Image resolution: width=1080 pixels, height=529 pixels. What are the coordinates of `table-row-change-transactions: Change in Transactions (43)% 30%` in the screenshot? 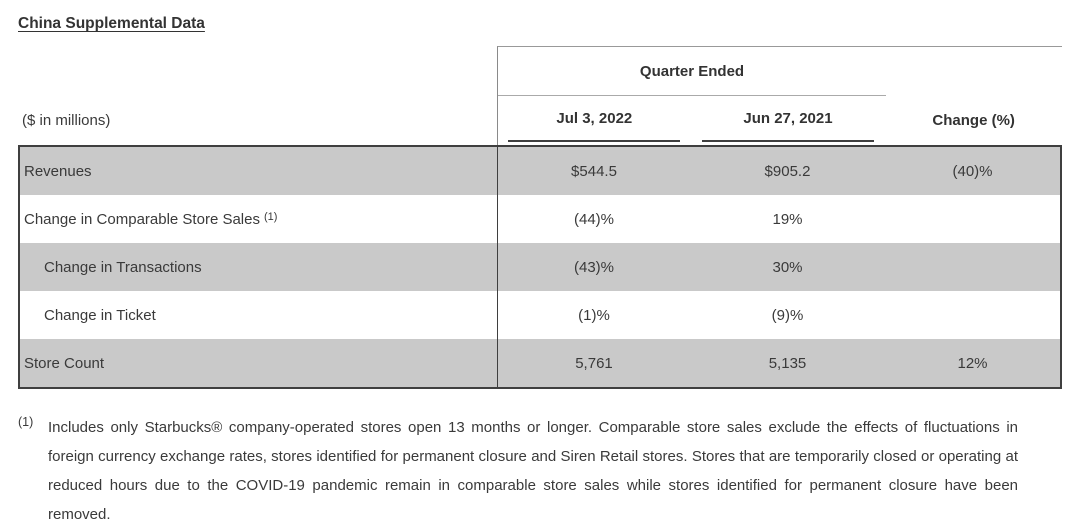 It's located at (540, 267).